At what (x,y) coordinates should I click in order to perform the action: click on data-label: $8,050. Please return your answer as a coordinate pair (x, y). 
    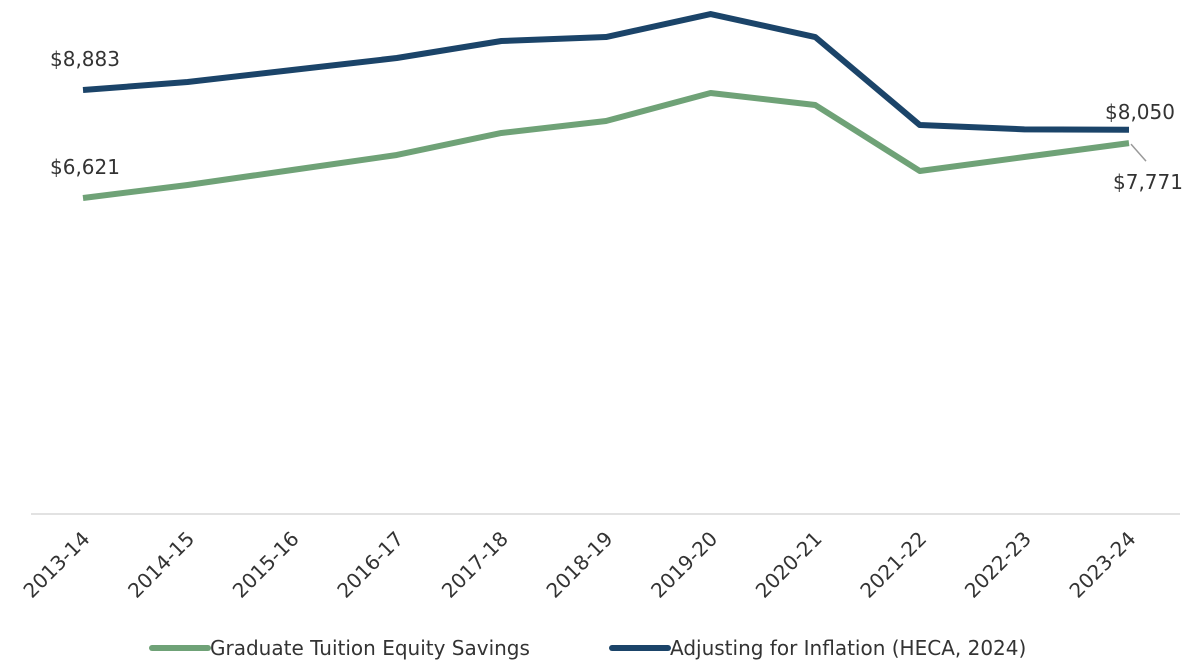
    Looking at the image, I should click on (1140, 112).